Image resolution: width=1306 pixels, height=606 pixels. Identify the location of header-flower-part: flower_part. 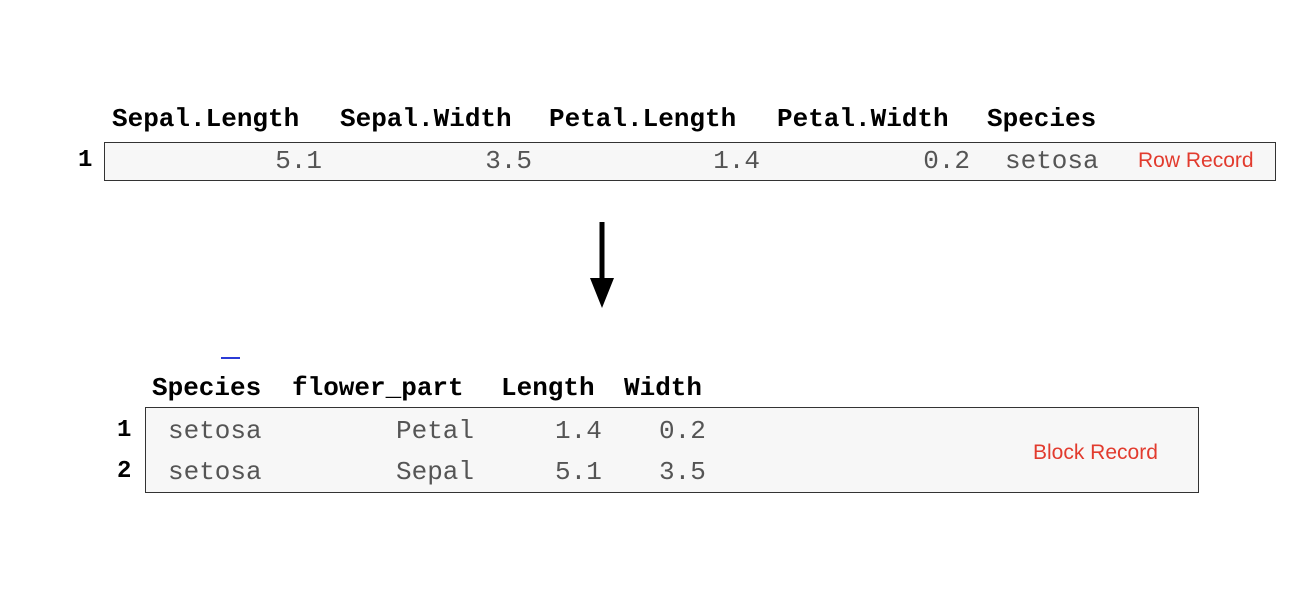
(378, 388).